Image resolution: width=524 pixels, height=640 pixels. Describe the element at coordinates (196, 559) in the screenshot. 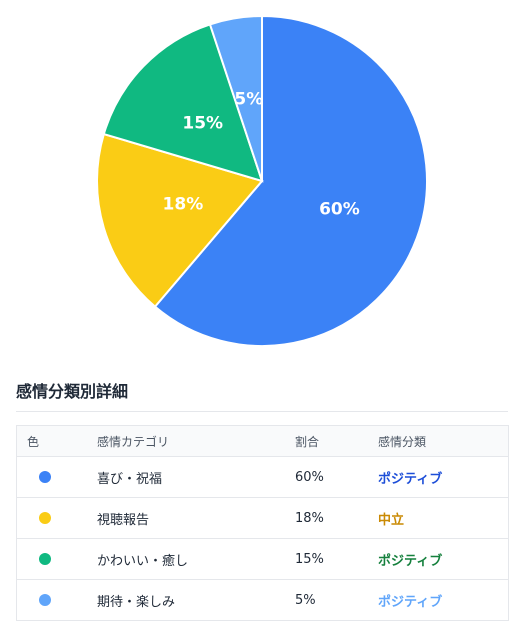

I see `category-cell: かわいい・癒し` at that location.